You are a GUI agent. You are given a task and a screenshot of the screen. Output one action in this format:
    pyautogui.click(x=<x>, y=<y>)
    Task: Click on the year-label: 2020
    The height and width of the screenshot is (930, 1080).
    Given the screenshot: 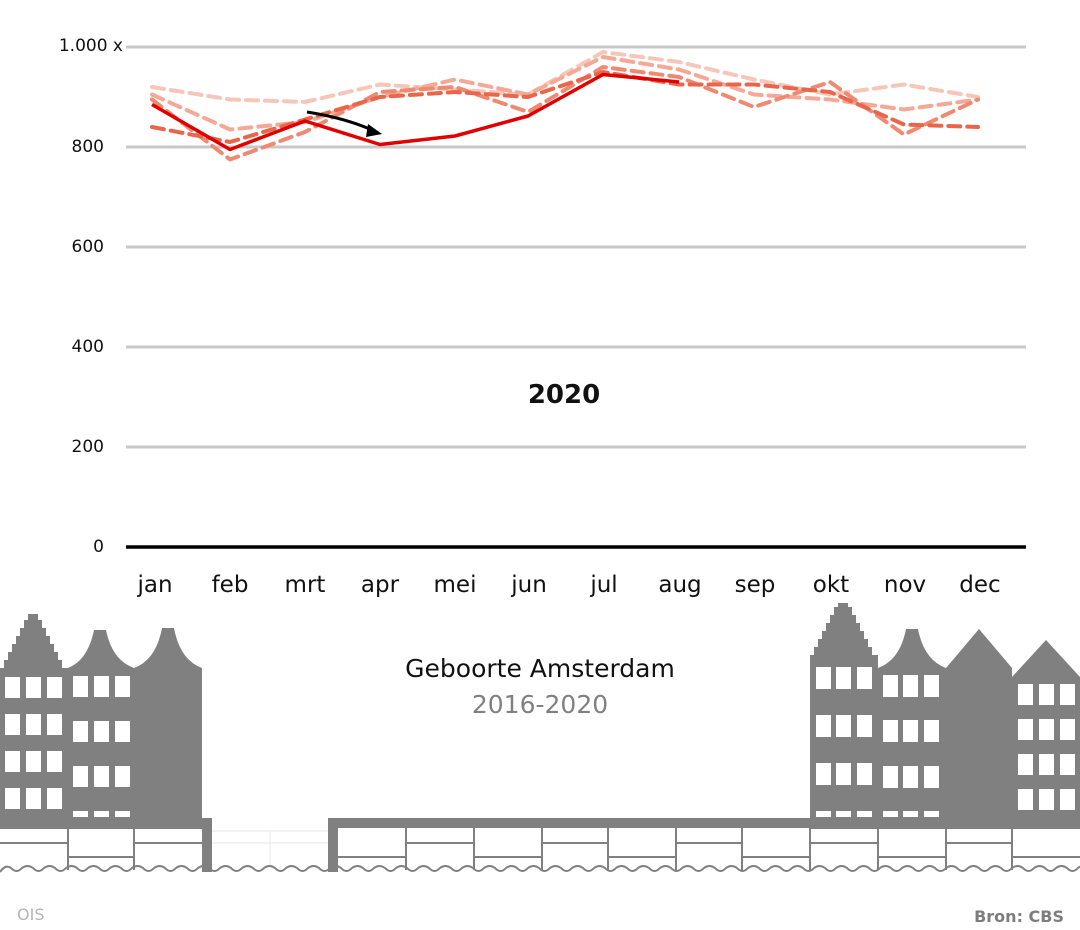 What is the action you would take?
    pyautogui.click(x=564, y=395)
    